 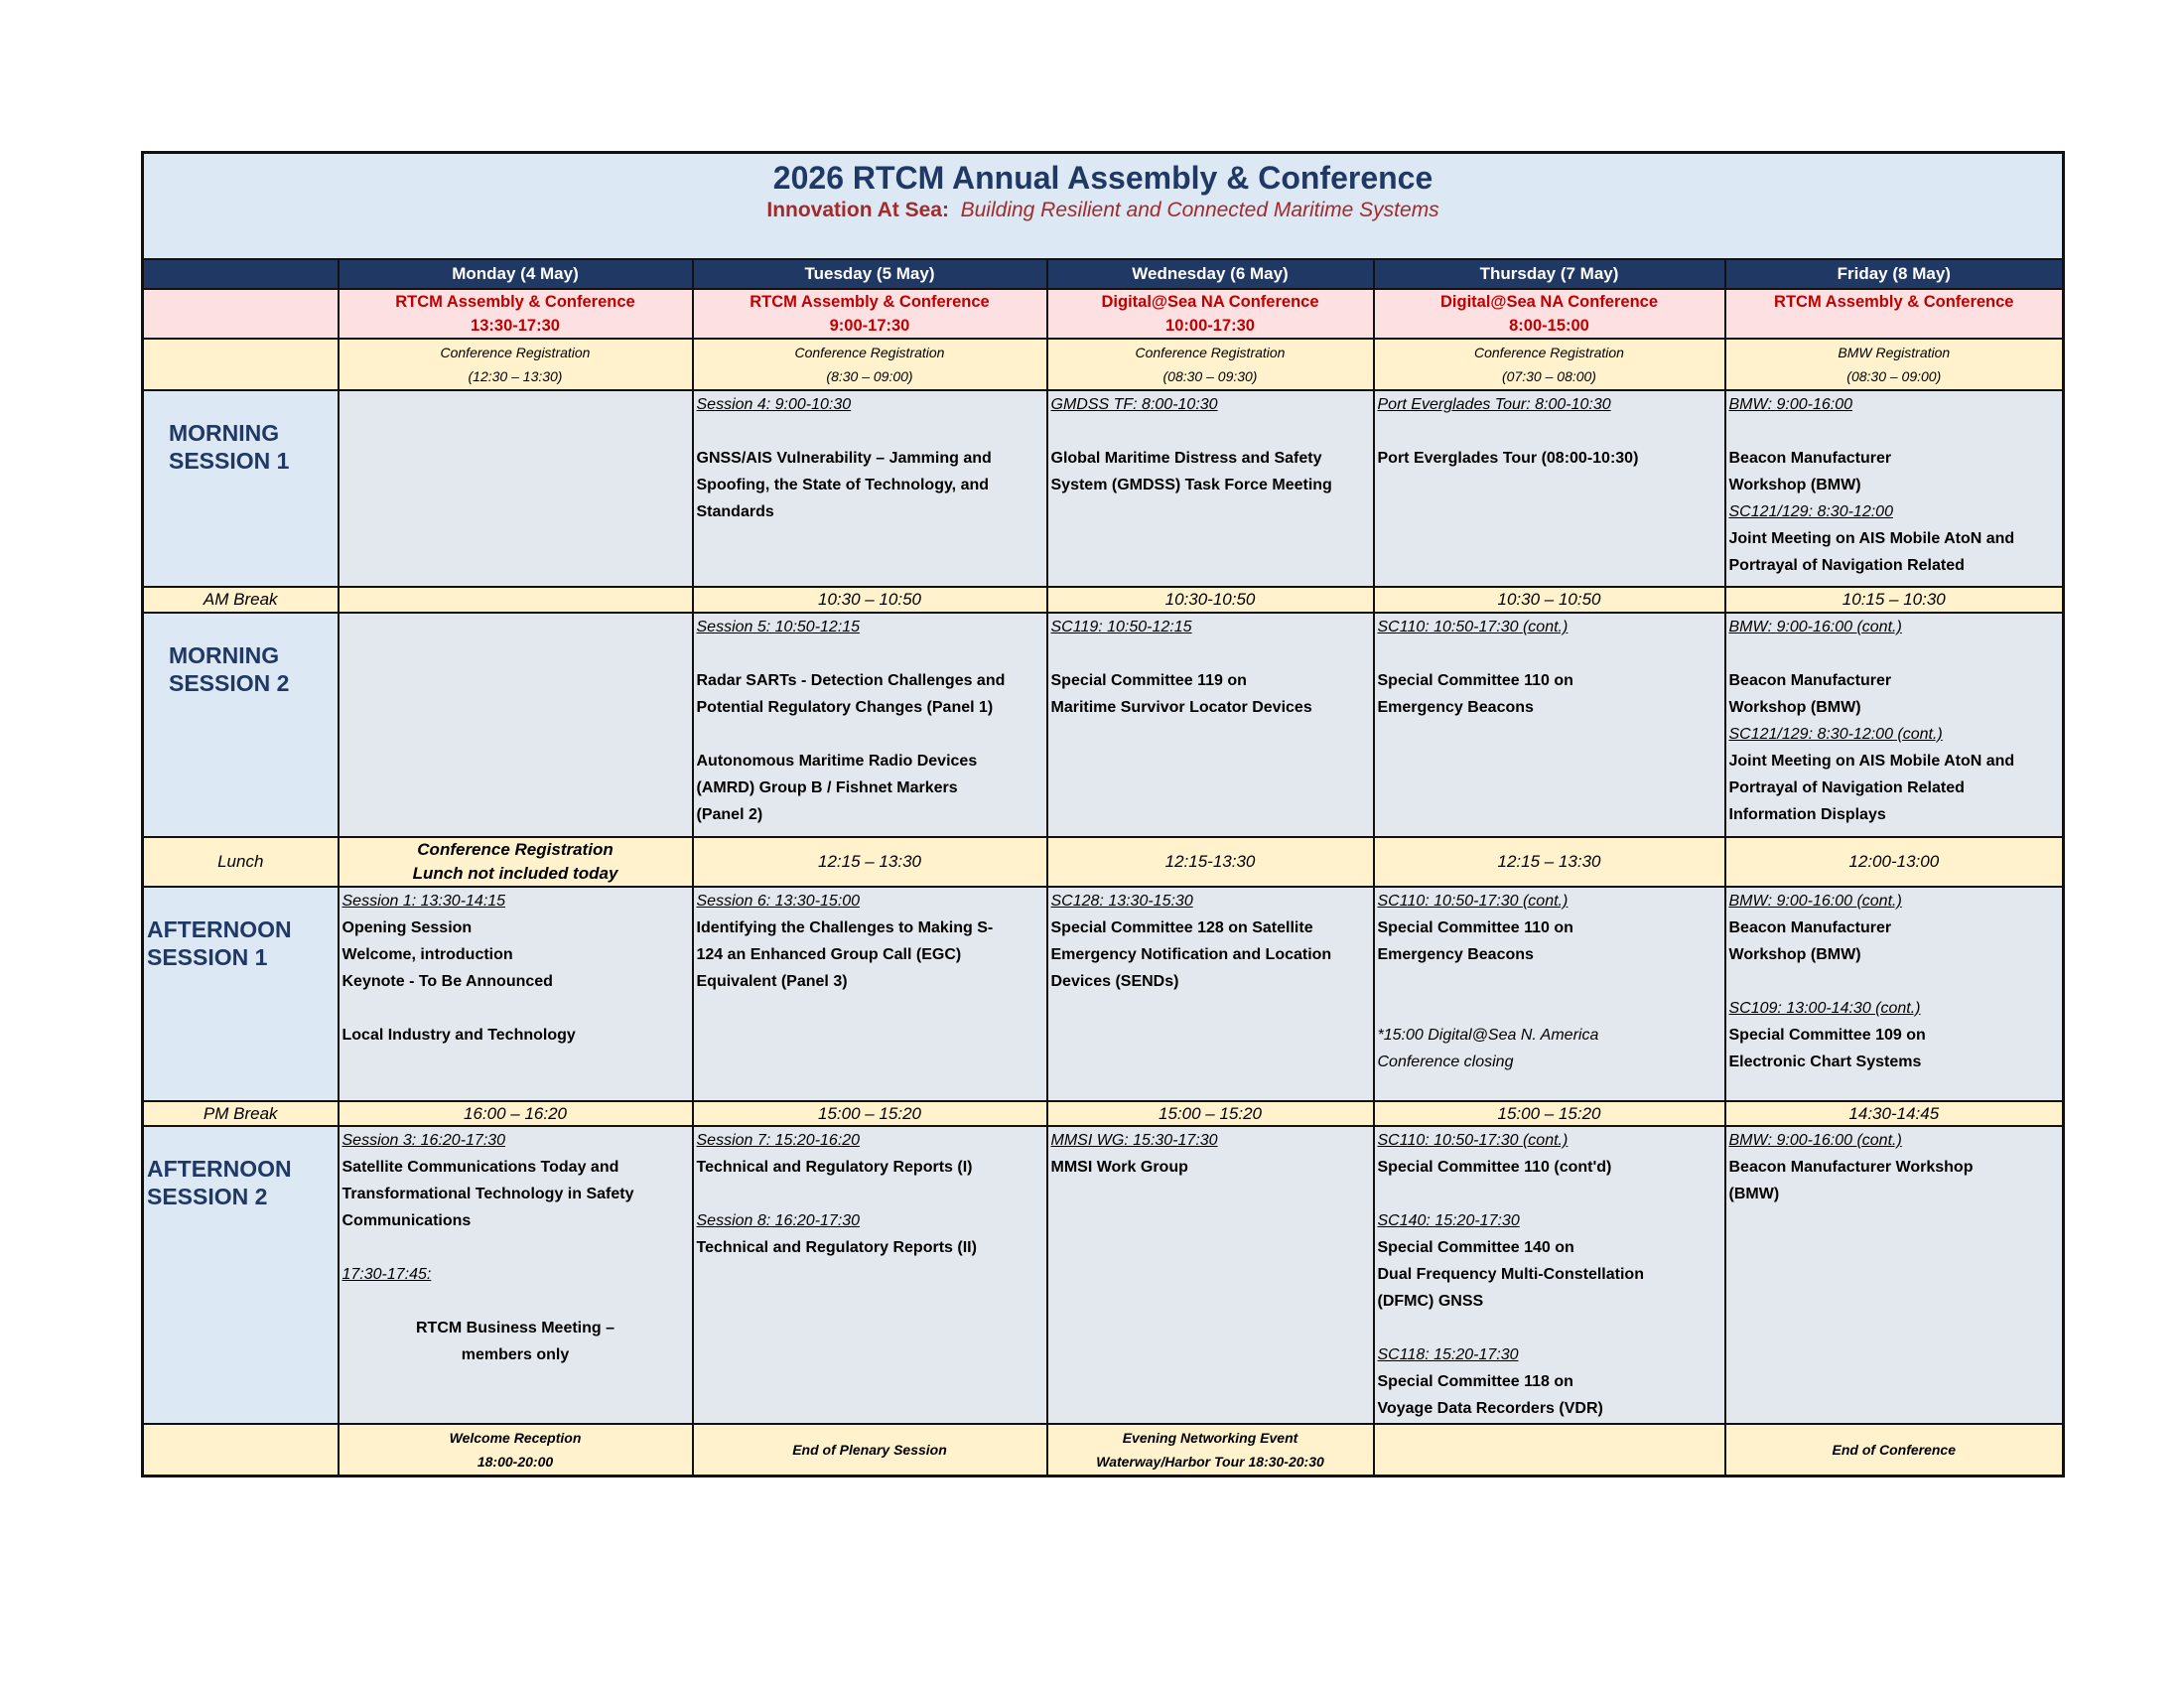 What do you see at coordinates (1121, 627) in the screenshot?
I see `time-slot: SC119: 10:50-12:15` at bounding box center [1121, 627].